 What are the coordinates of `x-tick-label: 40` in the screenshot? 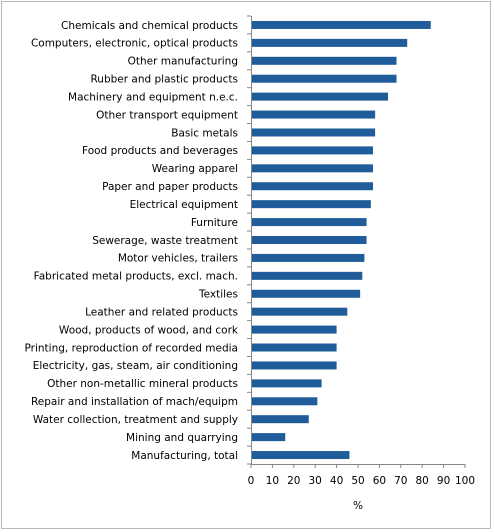 It's located at (336, 481).